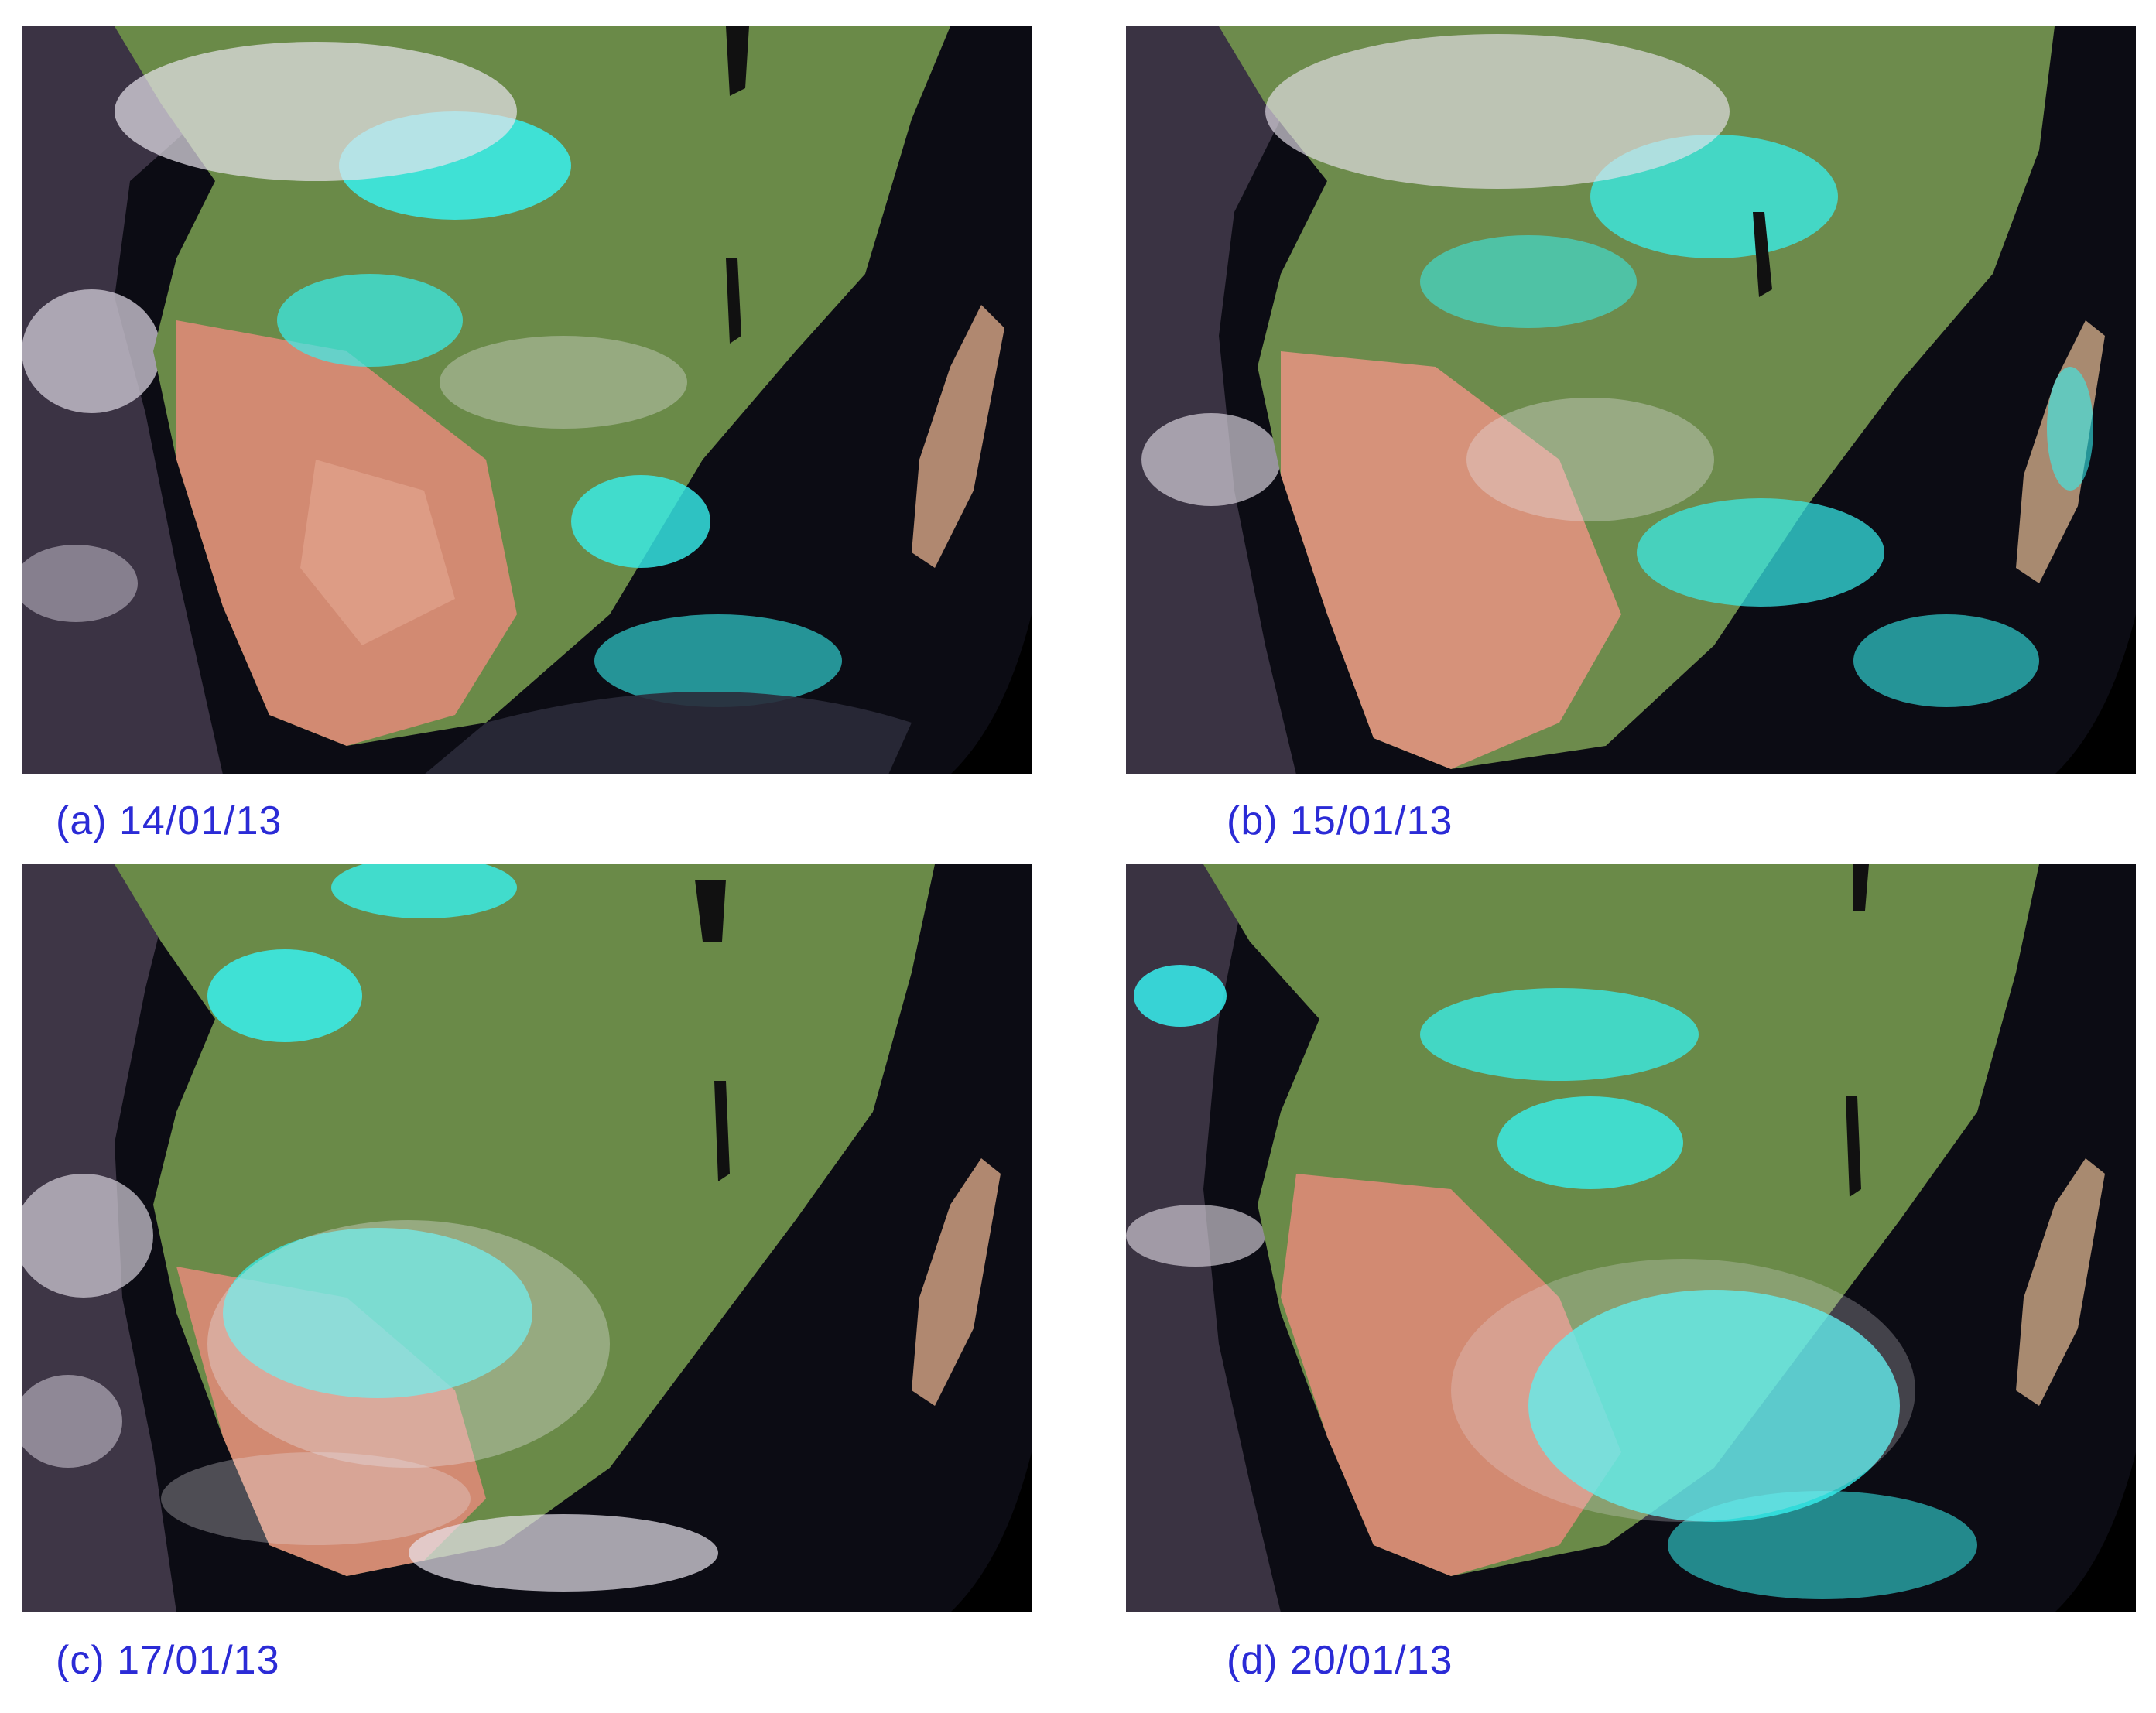 The image size is (2156, 1713). Describe the element at coordinates (1340, 1661) in the screenshot. I see `caption-d: (d) 20/01/13` at that location.